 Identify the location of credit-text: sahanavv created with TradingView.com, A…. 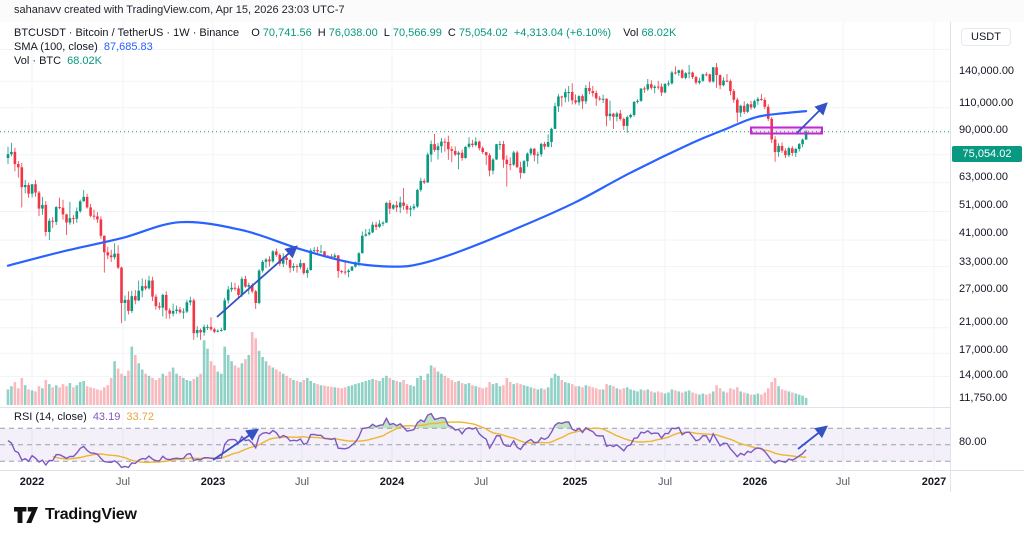
(179, 10).